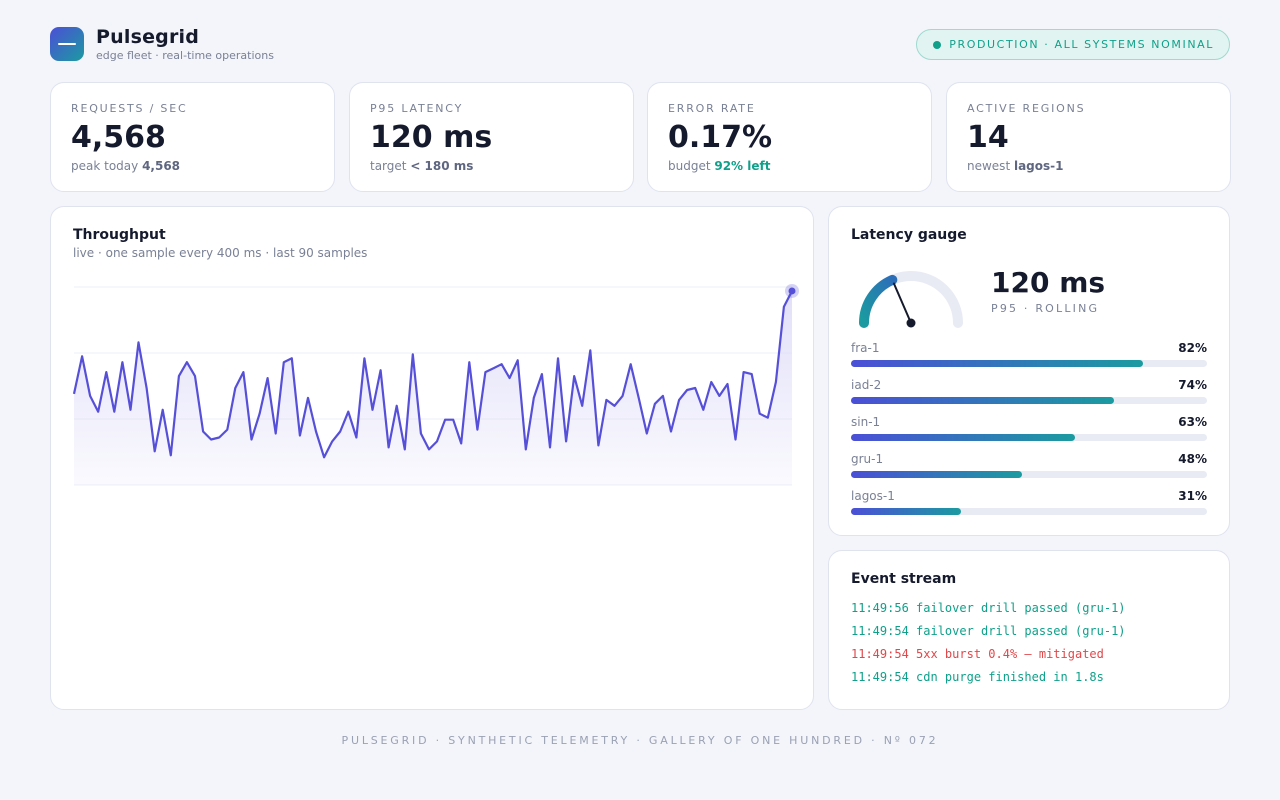  What do you see at coordinates (1029, 431) in the screenshot?
I see `region-row-sin-1: sin-1 63%` at bounding box center [1029, 431].